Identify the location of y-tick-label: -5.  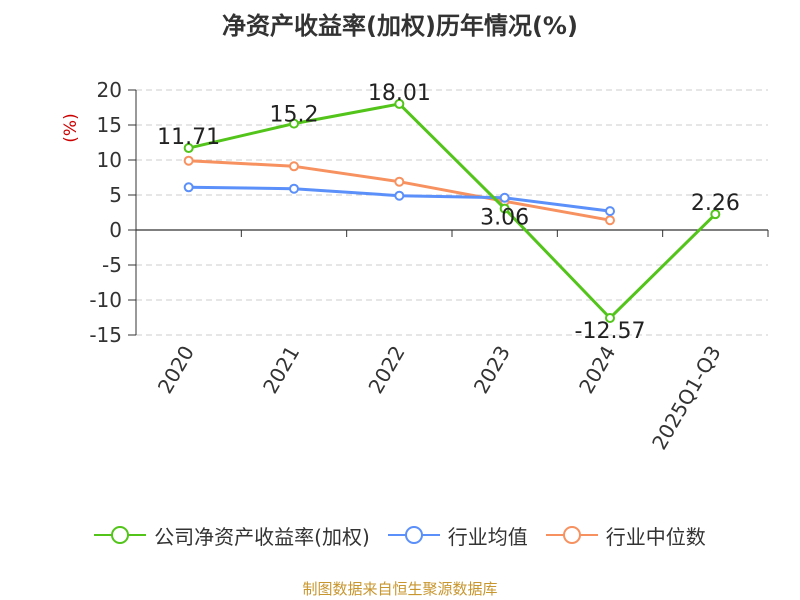
(112, 265).